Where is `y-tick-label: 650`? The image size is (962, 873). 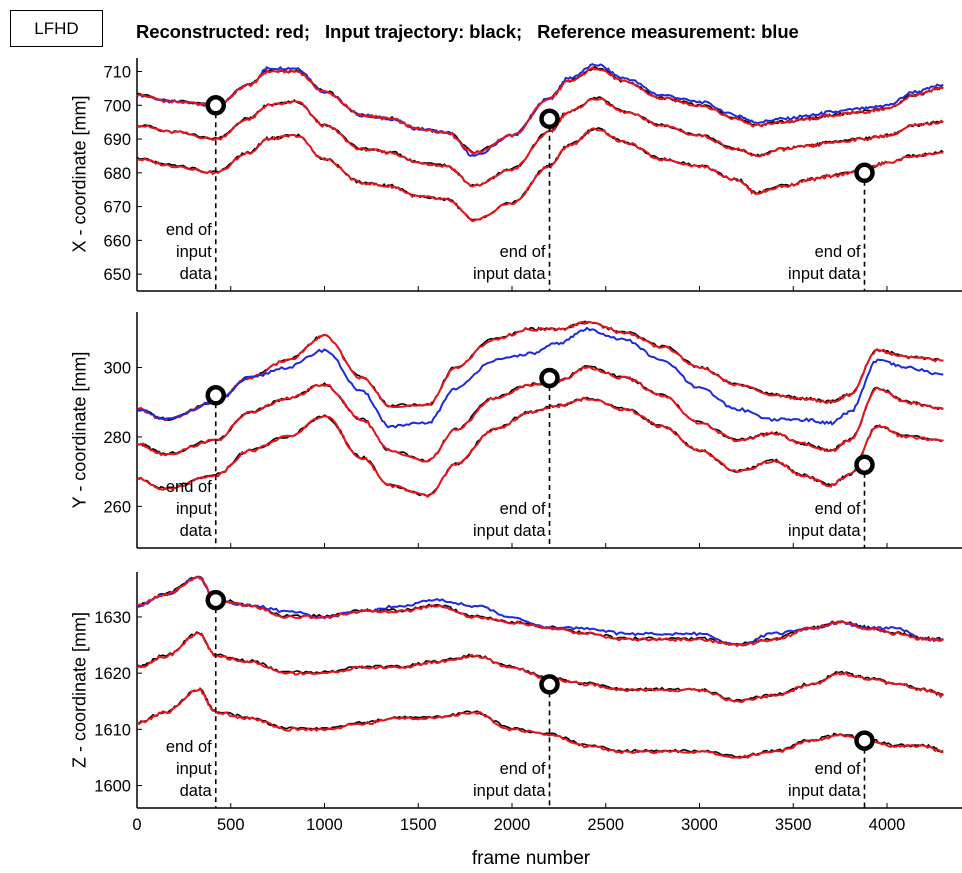 y-tick-label: 650 is located at coordinates (117, 275).